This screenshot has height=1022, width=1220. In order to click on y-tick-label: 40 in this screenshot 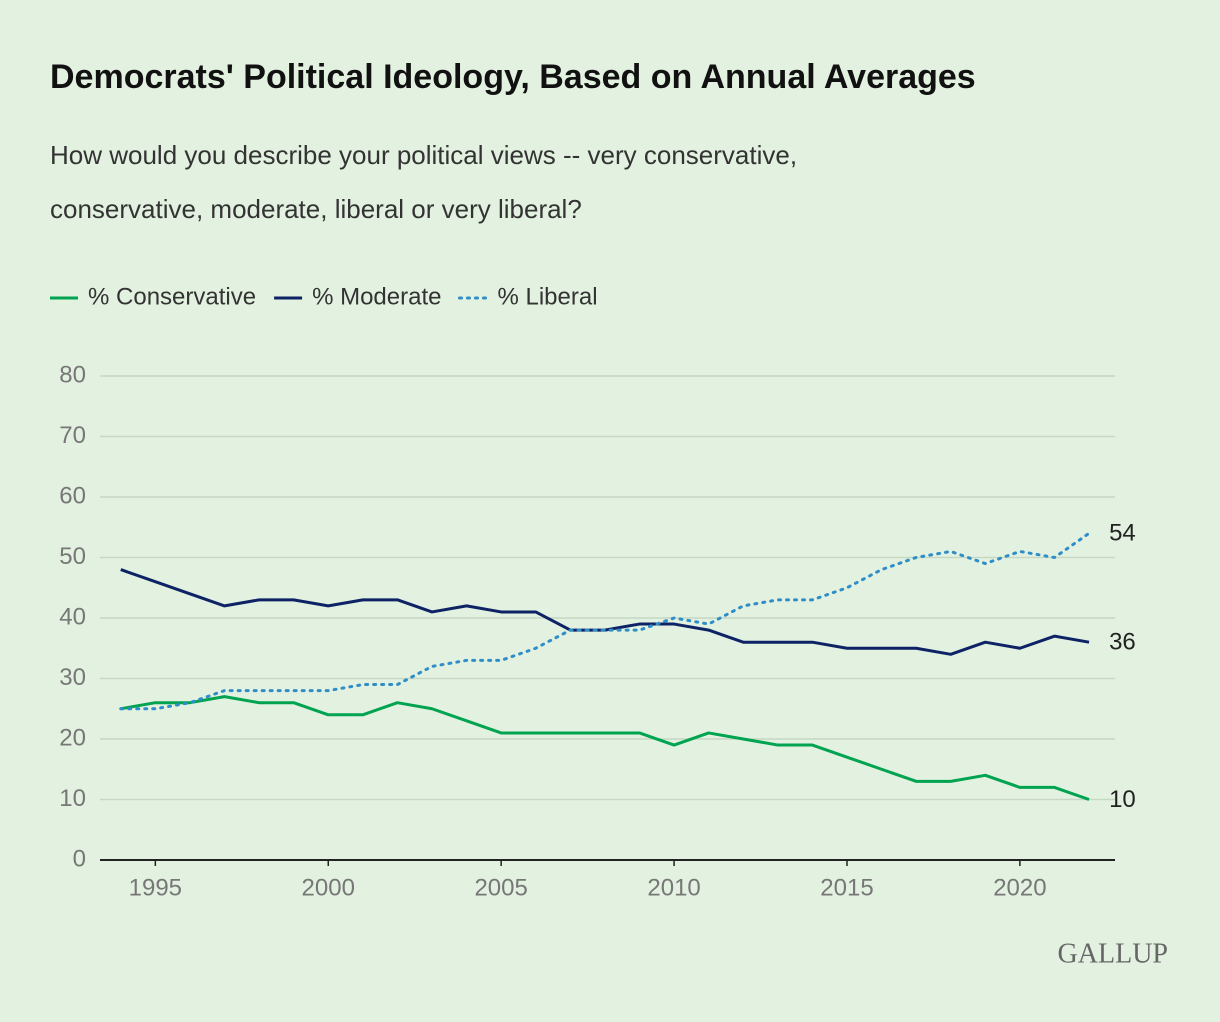, I will do `click(72, 616)`.